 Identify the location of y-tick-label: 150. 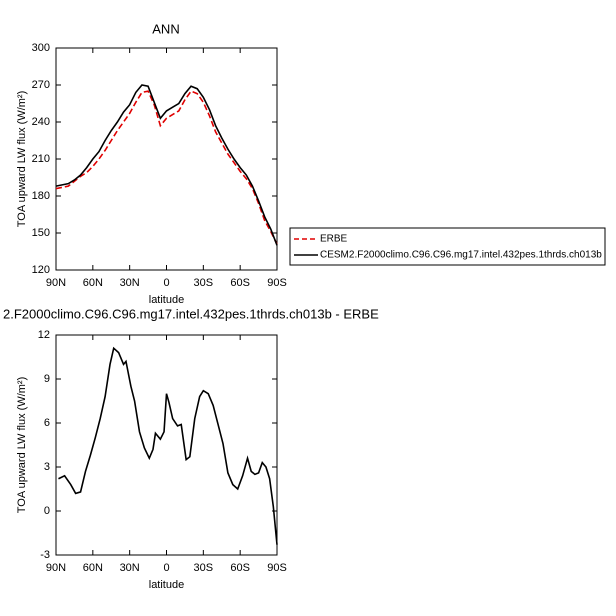
(41, 233).